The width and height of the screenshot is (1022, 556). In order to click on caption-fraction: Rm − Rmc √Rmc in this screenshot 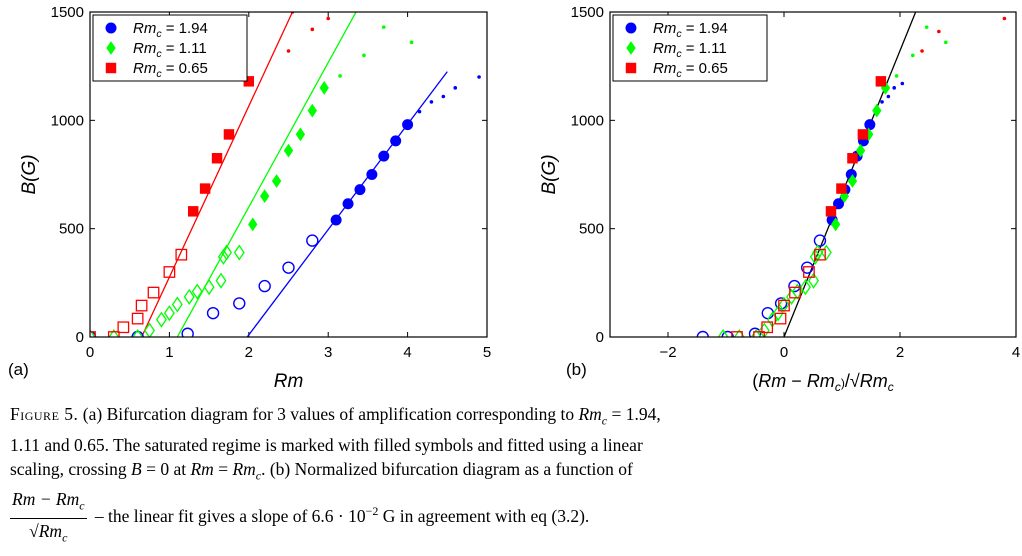, I will do `click(48, 518)`.